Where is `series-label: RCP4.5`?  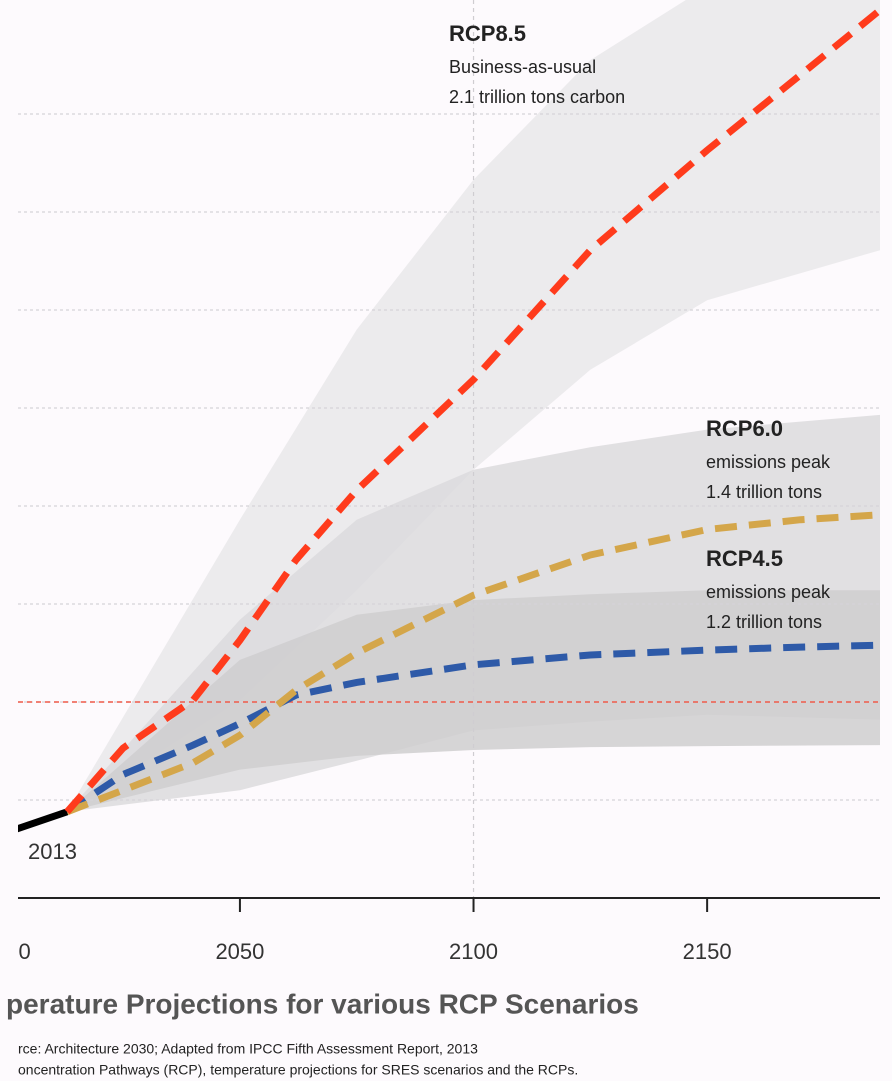
series-label: RCP4.5 is located at coordinates (744, 558).